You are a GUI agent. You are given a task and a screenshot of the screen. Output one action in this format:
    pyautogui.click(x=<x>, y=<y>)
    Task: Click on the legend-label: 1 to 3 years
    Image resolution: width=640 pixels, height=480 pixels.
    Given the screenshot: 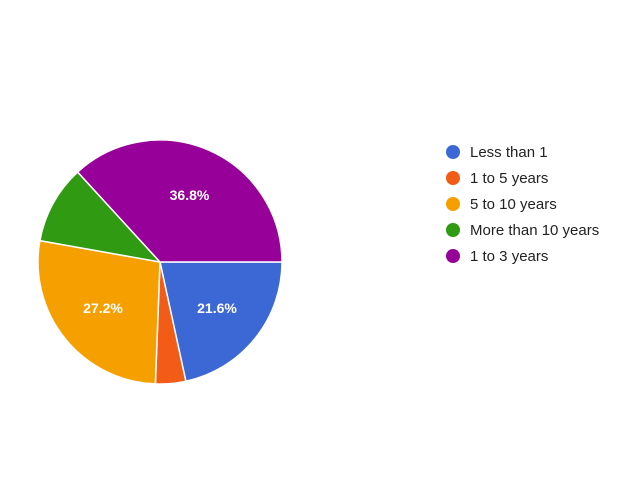 What is the action you would take?
    pyautogui.click(x=509, y=256)
    